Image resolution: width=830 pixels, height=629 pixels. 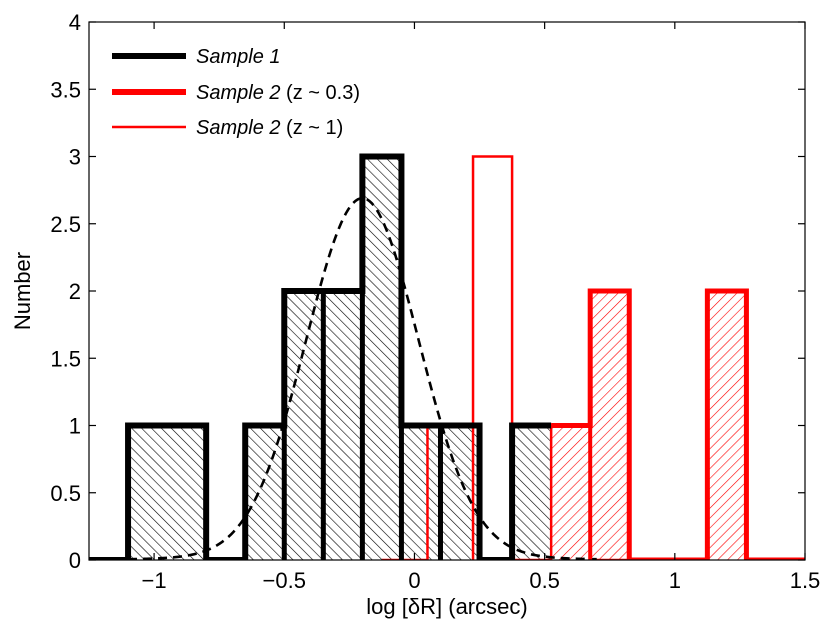 I want to click on y-tick-label-5: 2.5, so click(x=65, y=224).